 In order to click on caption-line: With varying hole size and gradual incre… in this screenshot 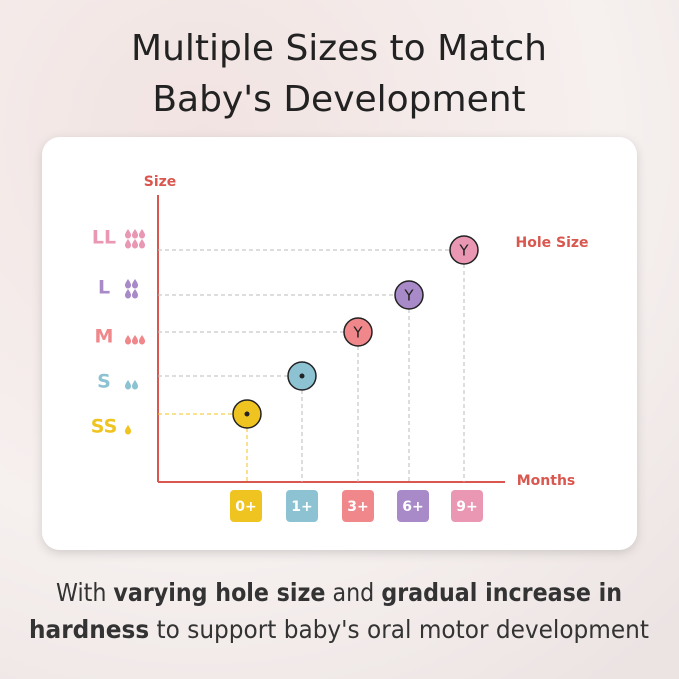, I will do `click(339, 592)`.